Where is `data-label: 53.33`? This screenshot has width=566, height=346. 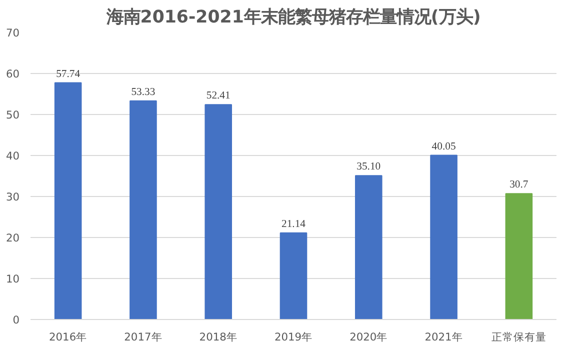
data-label: 53.33 is located at coordinates (143, 92).